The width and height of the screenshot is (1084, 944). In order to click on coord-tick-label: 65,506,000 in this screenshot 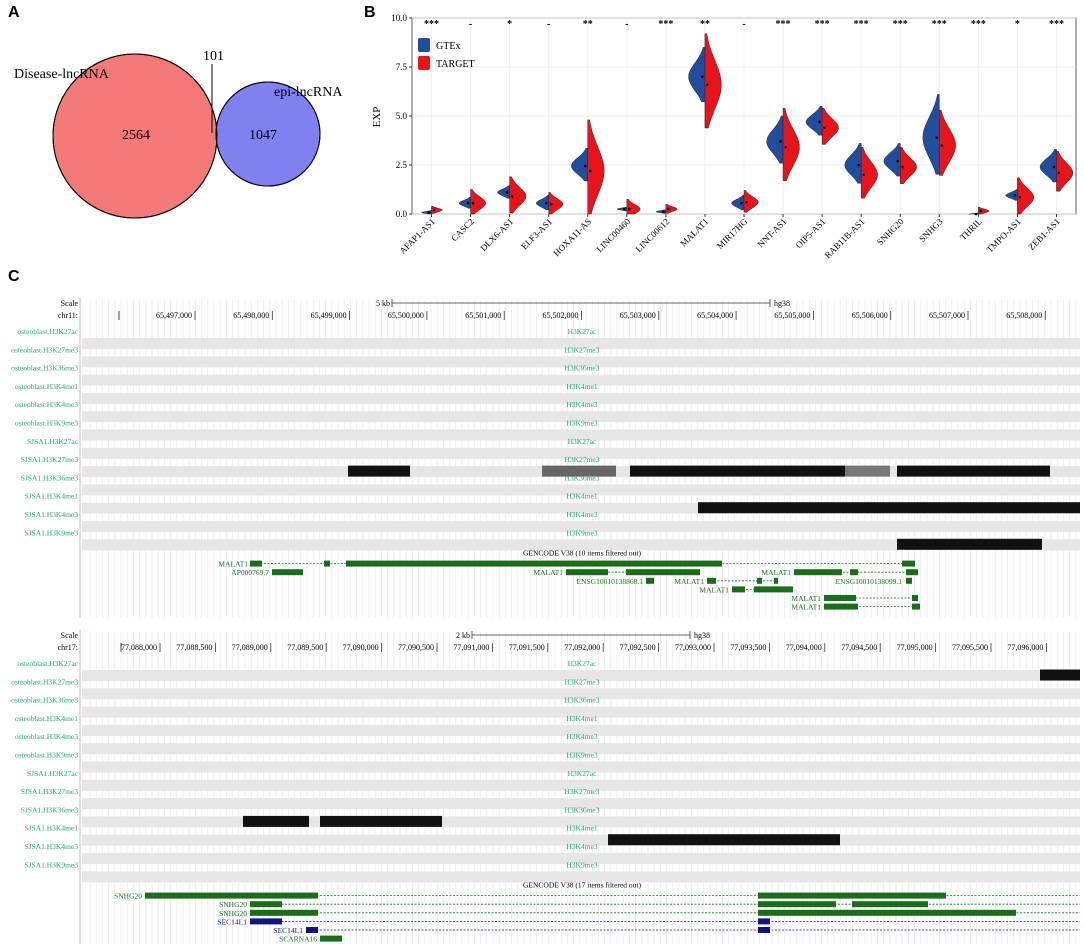, I will do `click(870, 315)`.